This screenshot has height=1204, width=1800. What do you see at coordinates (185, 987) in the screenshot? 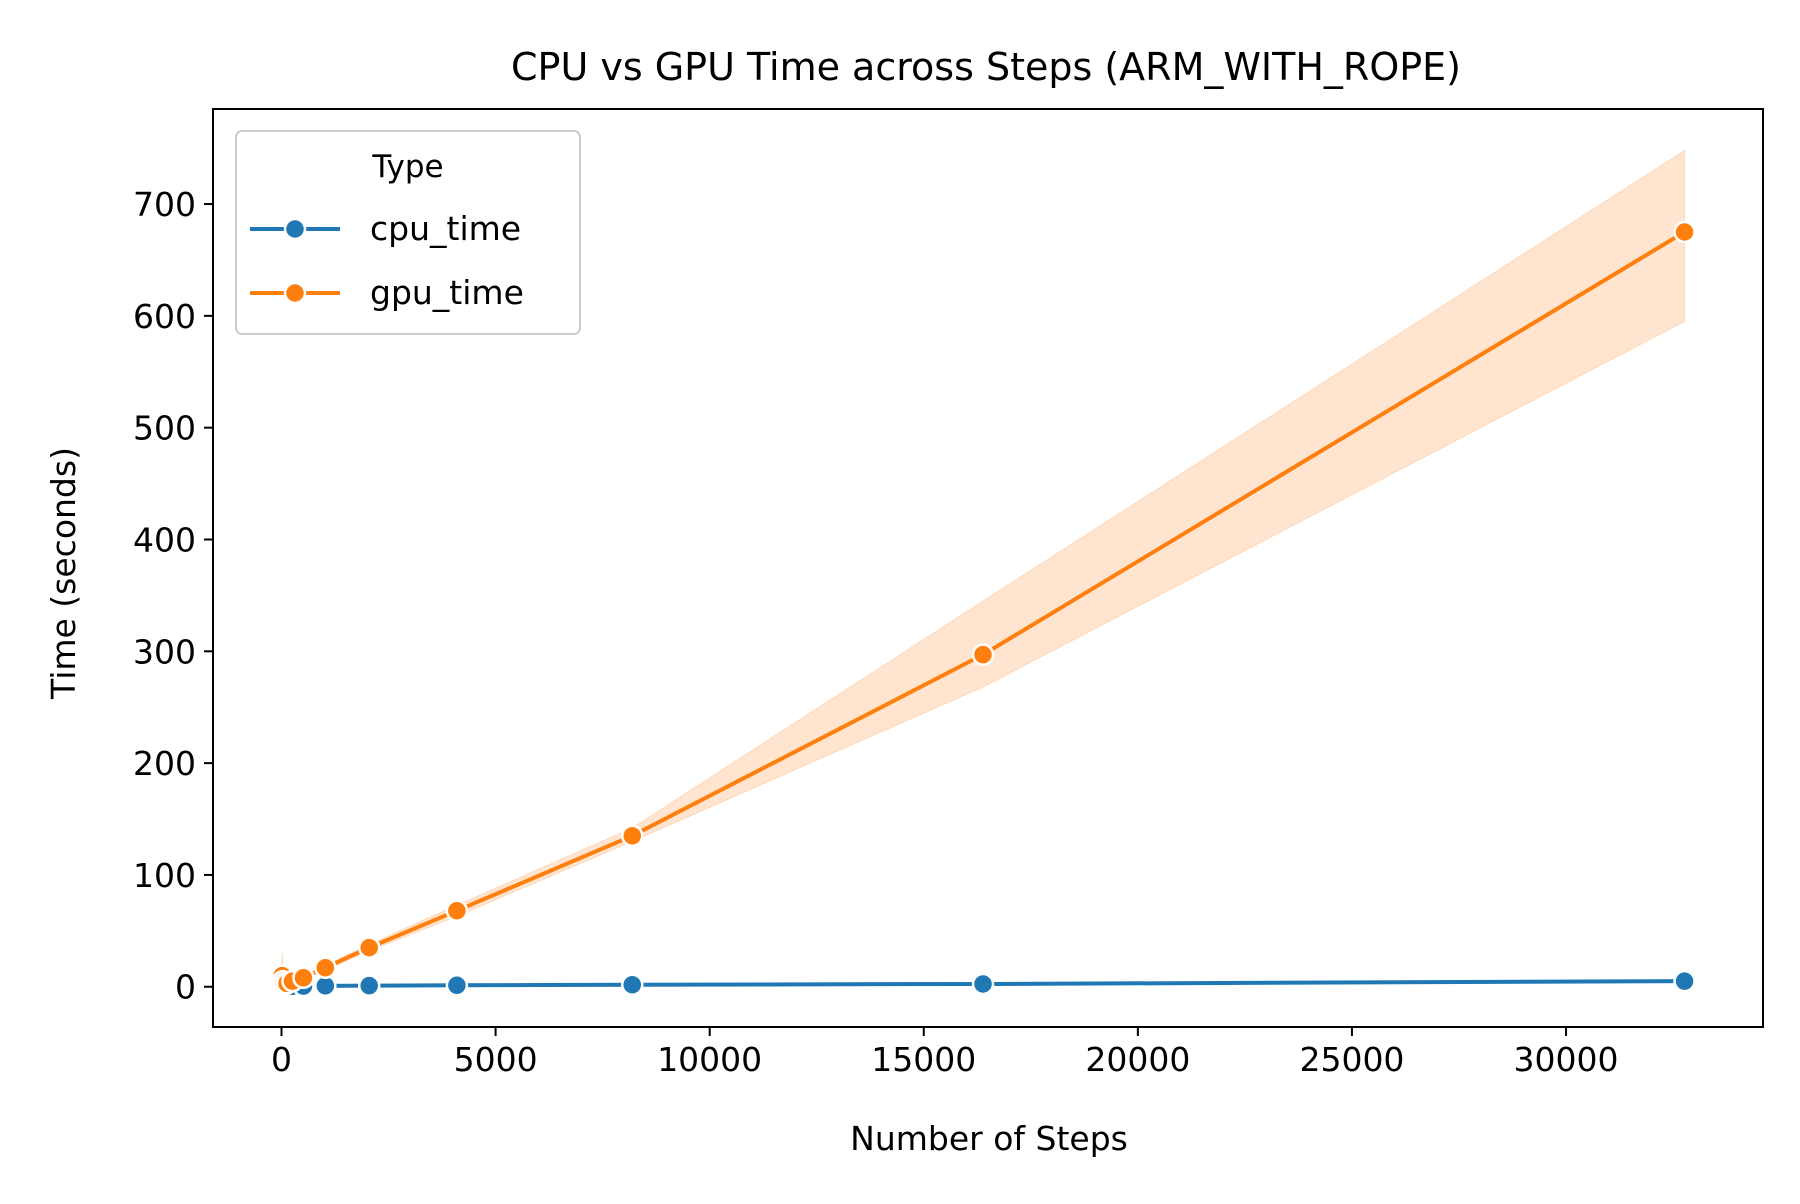
I see `y-tick-label: 0` at bounding box center [185, 987].